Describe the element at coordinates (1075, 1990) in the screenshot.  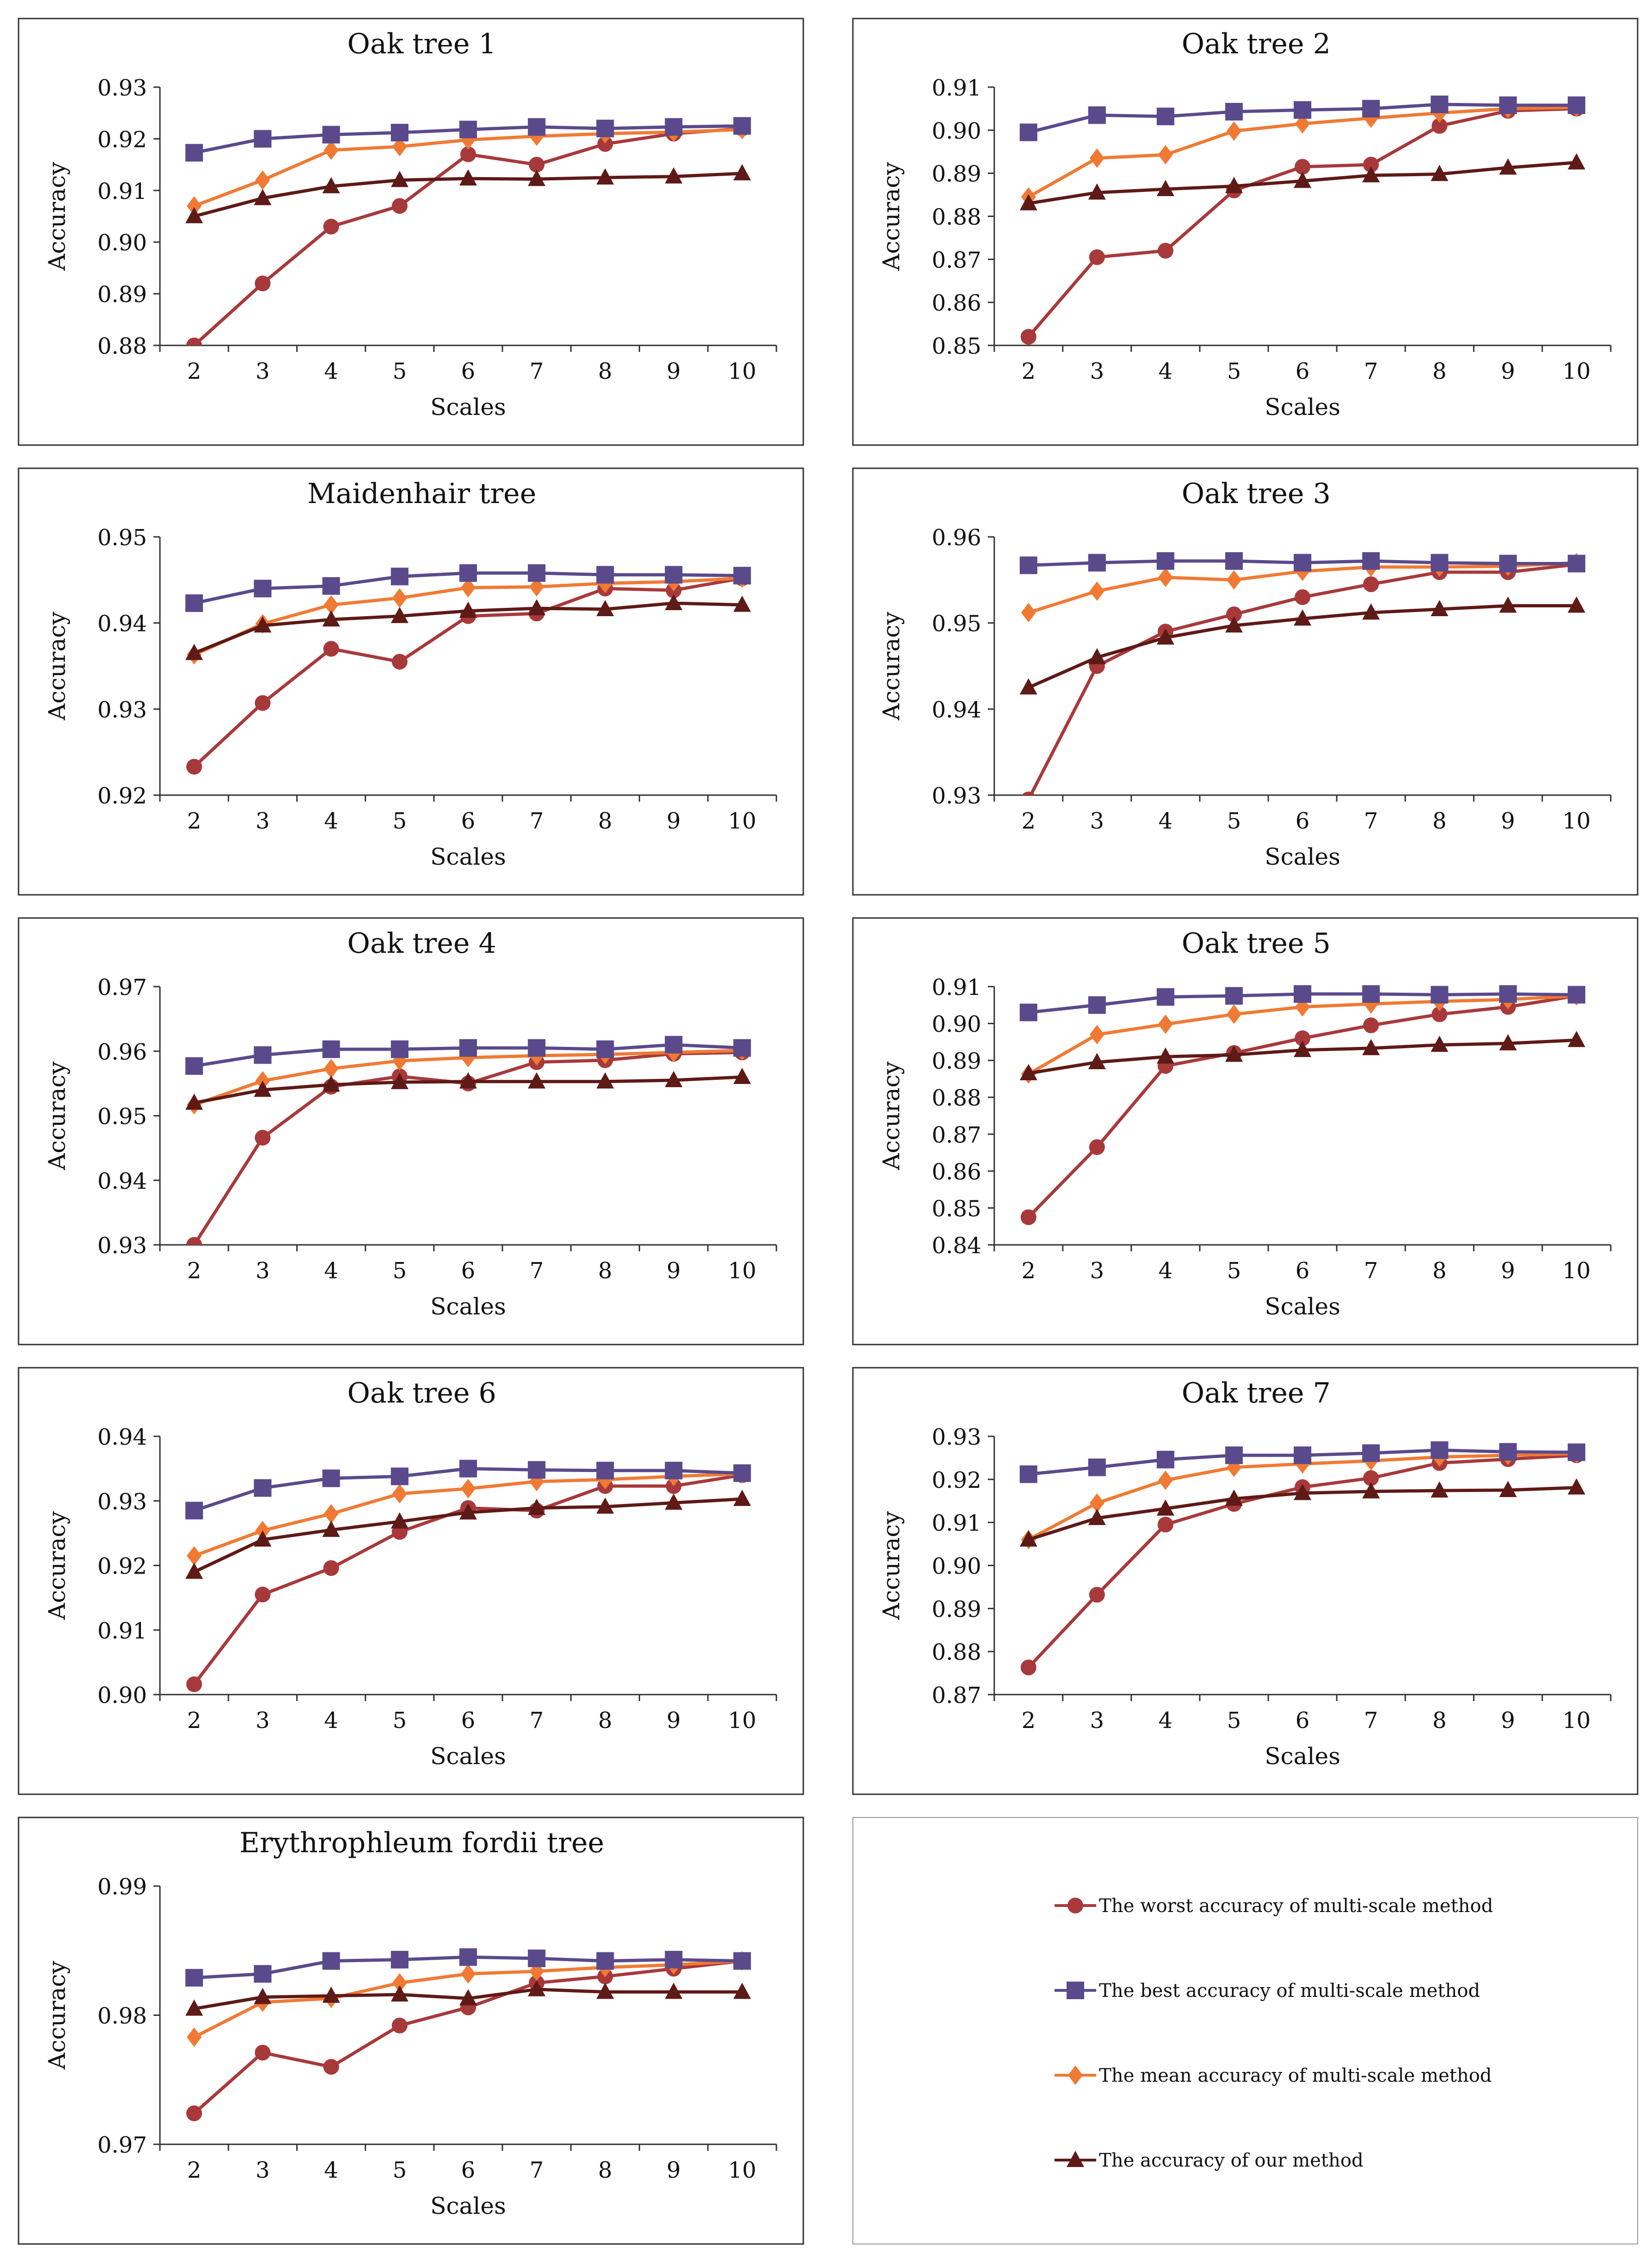
I see `legend-marker-best` at that location.